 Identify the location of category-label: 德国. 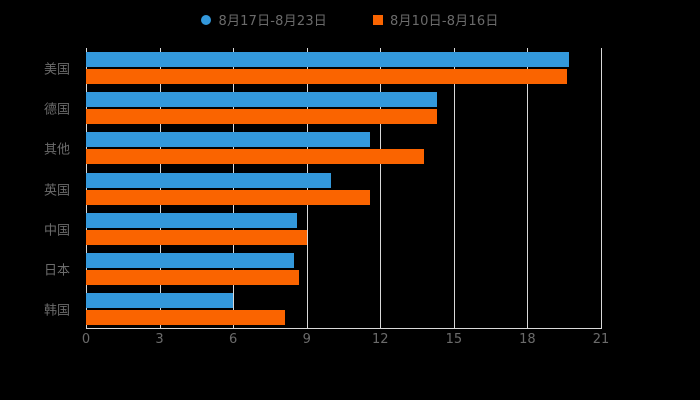
(56, 110).